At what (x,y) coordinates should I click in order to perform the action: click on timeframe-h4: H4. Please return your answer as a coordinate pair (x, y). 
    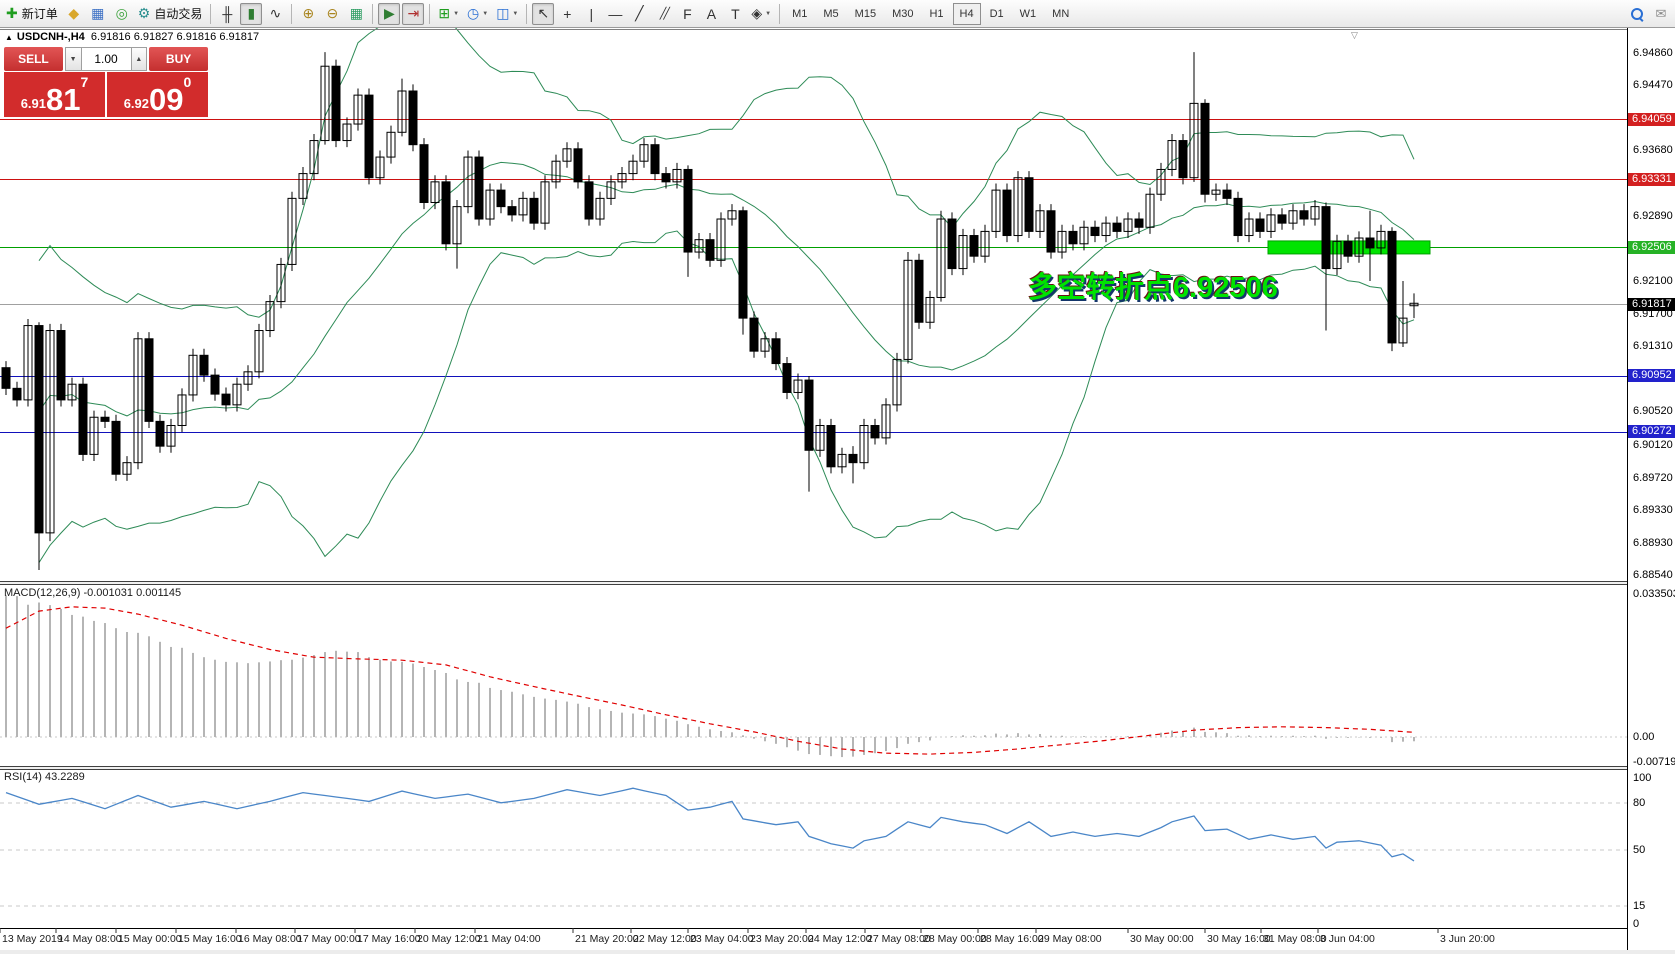
    Looking at the image, I should click on (966, 13).